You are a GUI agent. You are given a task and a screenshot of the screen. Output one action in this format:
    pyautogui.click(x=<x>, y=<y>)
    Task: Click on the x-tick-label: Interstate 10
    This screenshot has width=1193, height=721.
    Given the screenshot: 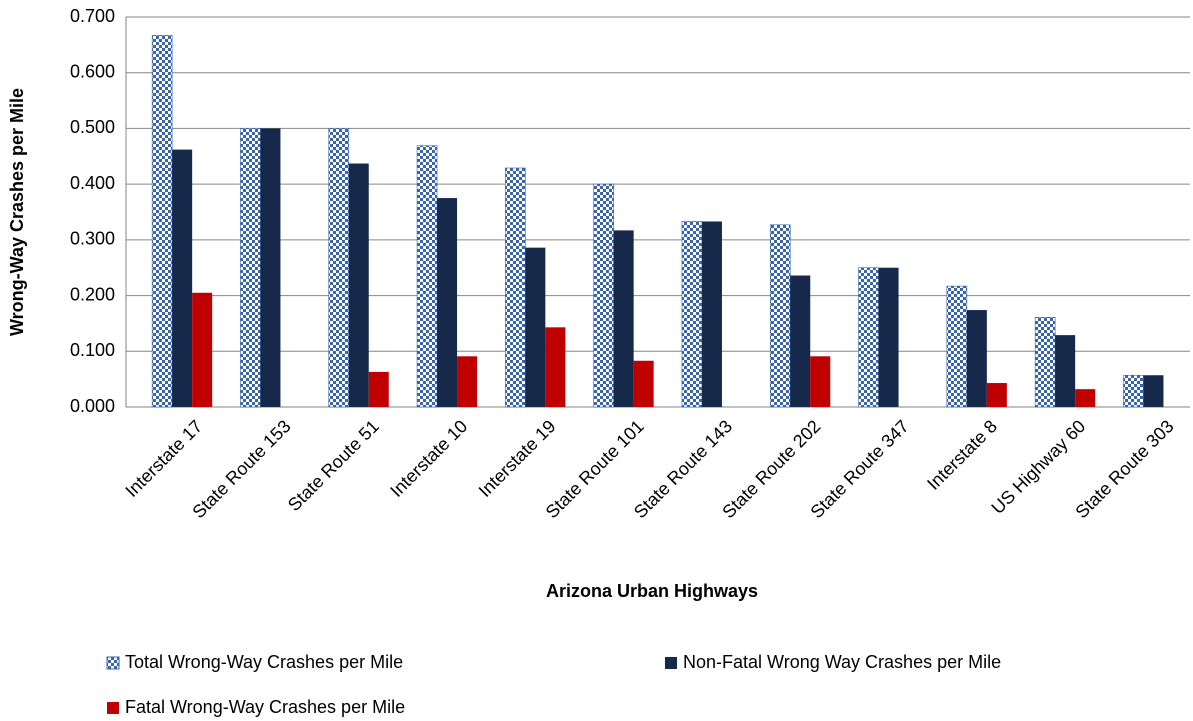 What is the action you would take?
    pyautogui.click(x=428, y=458)
    